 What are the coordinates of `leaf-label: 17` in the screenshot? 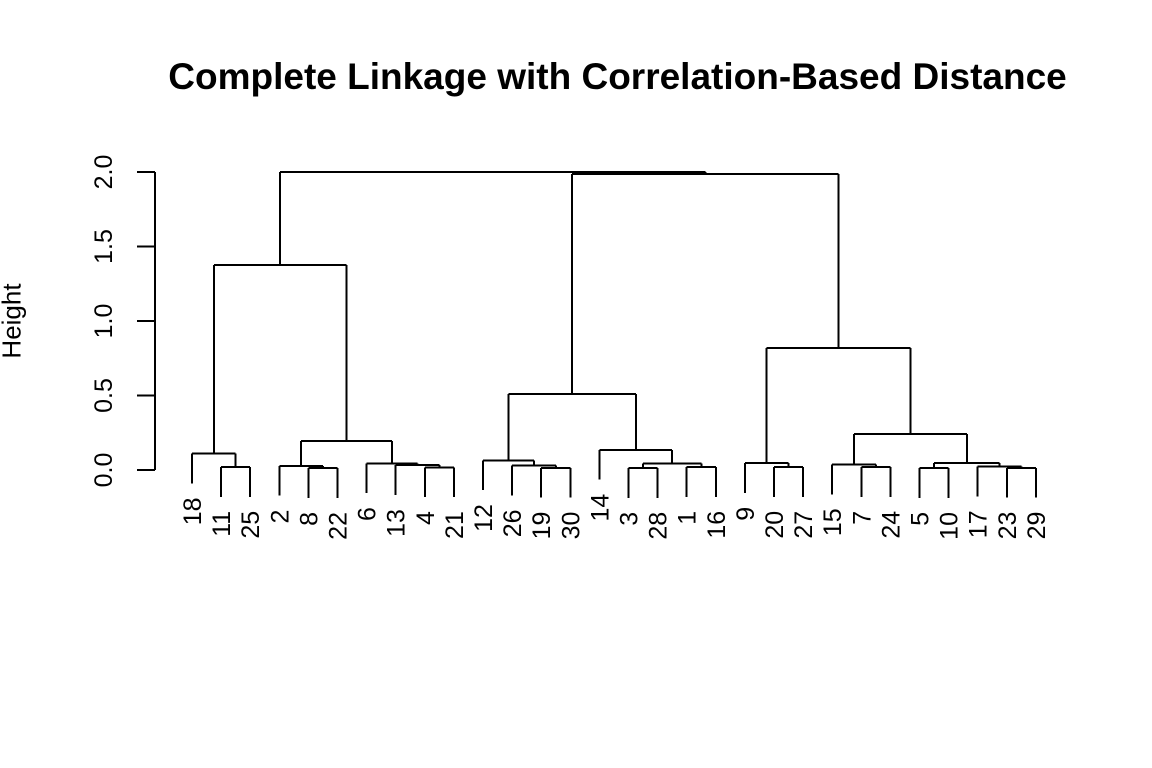 It's located at (979, 524).